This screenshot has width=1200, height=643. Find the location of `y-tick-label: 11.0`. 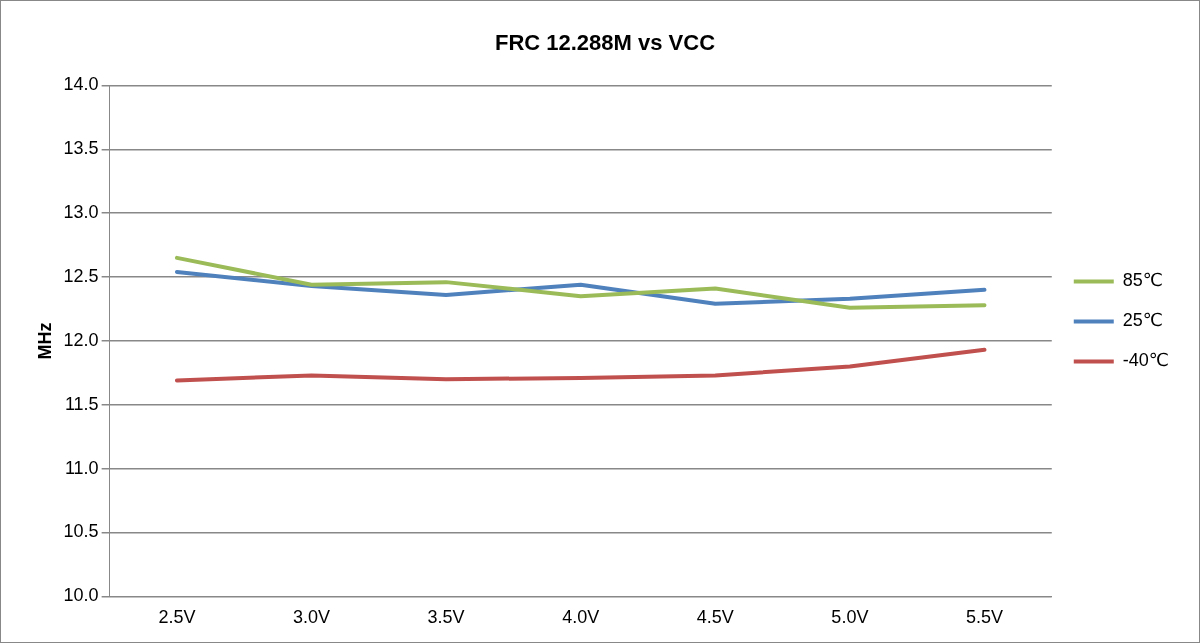

y-tick-label: 11.0 is located at coordinates (81, 467).